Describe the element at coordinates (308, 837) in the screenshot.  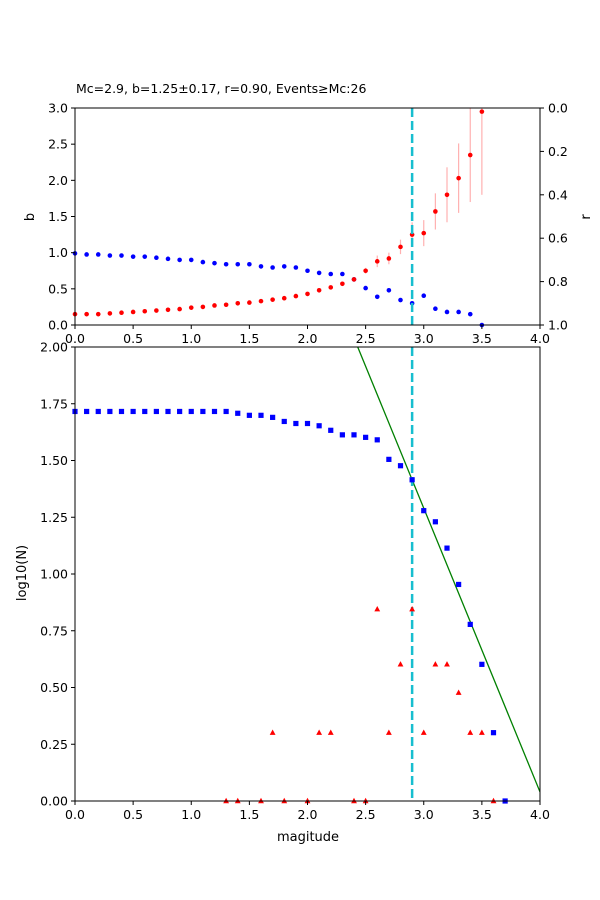
I see `x-axis-label: magitude` at that location.